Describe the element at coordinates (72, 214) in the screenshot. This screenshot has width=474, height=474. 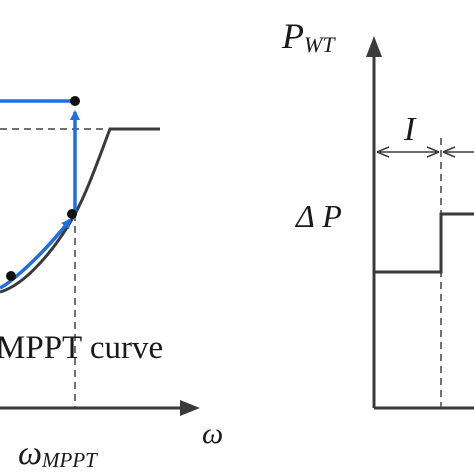
I see `marker-mppt` at that location.